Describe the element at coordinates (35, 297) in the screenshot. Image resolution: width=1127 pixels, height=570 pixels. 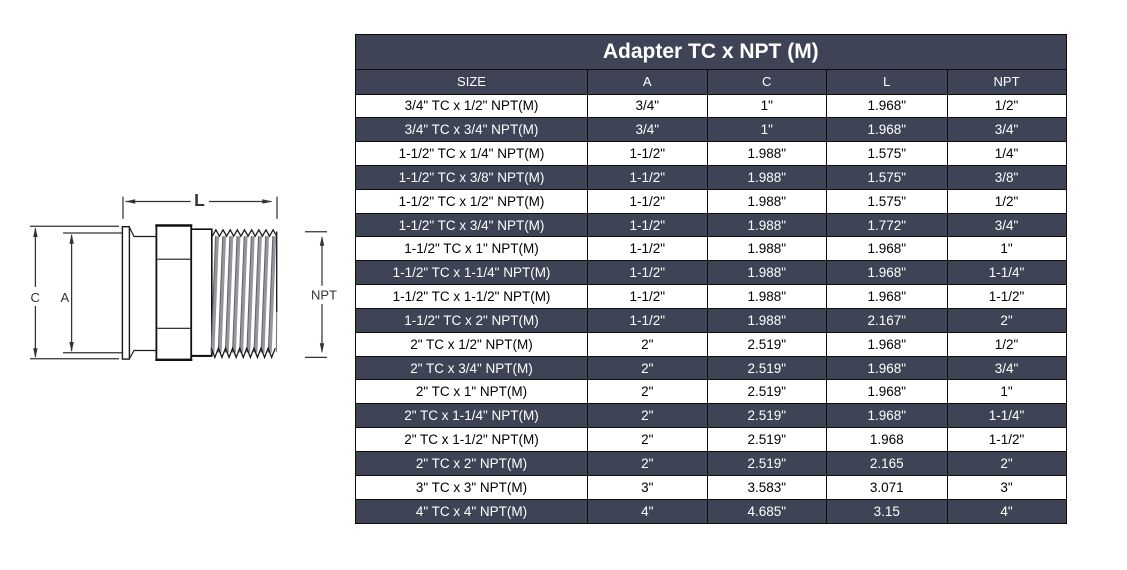
I see `svg-text: C` at that location.